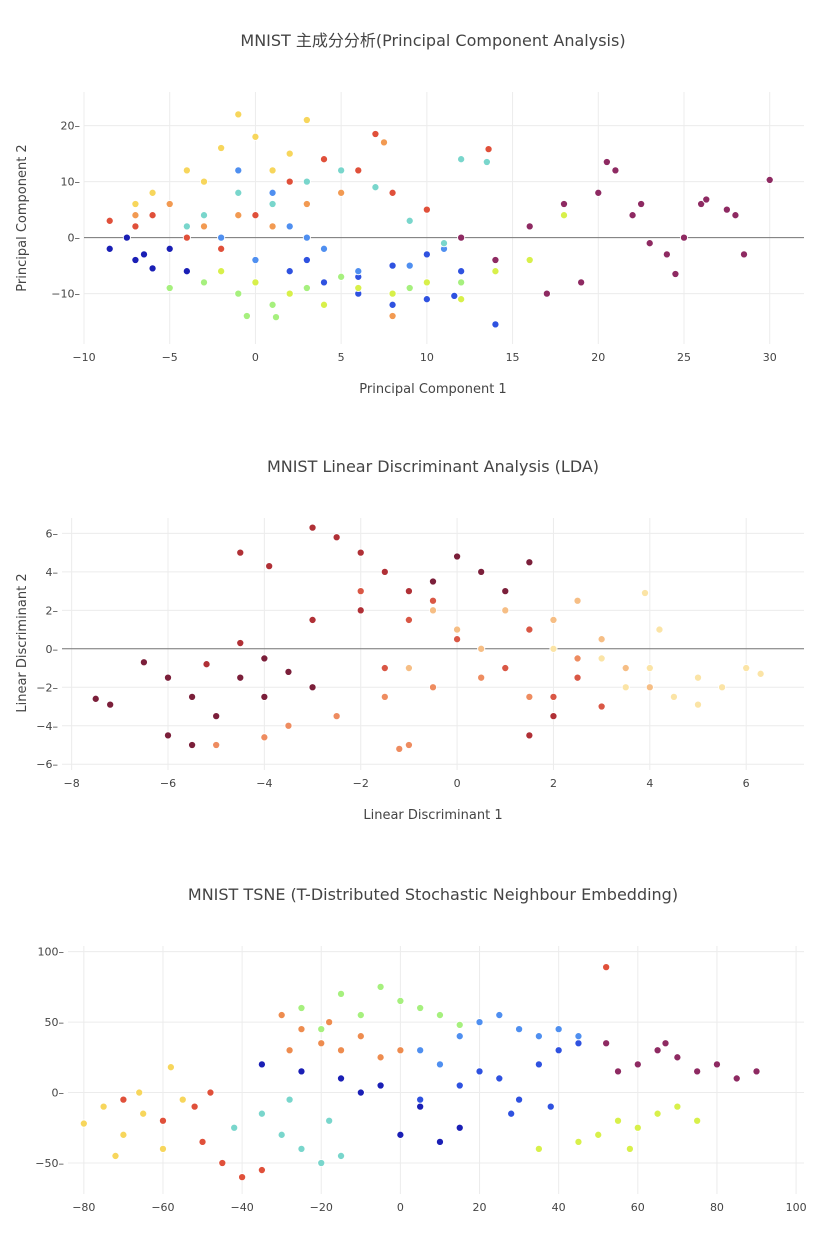  What do you see at coordinates (341, 357) in the screenshot?
I see `x-tick-label: 5` at bounding box center [341, 357].